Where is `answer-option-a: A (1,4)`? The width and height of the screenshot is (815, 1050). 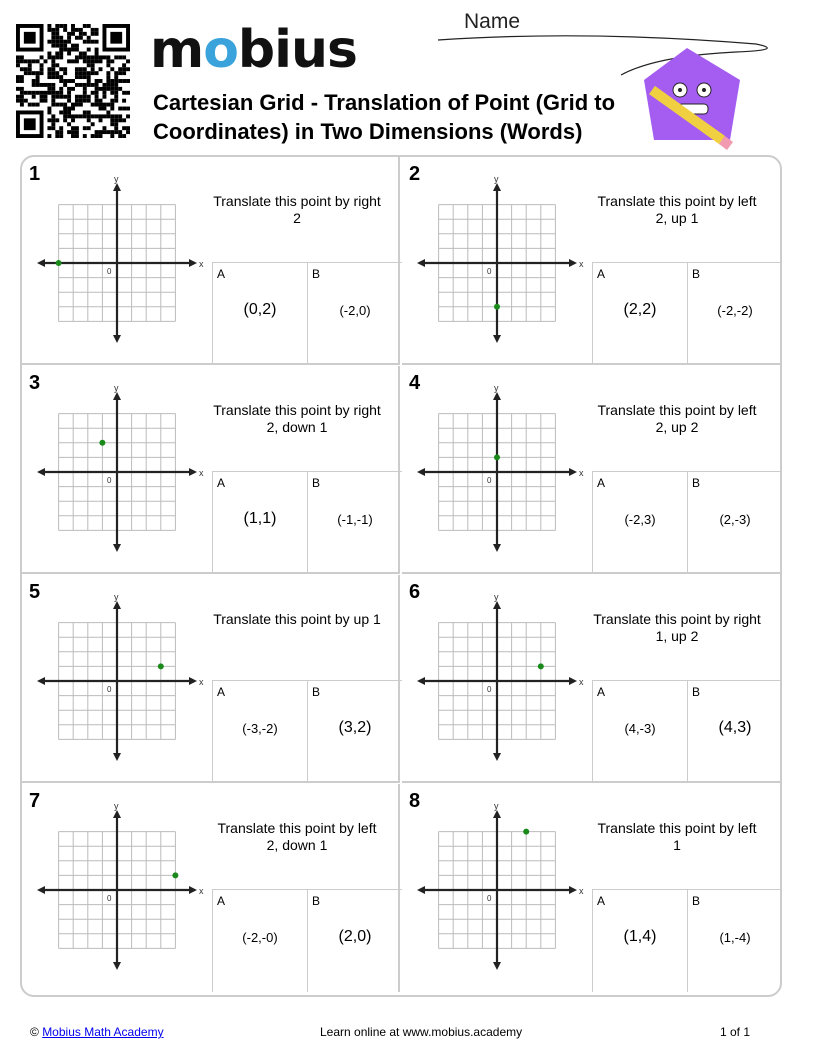 answer-option-a: A (1,4) is located at coordinates (639, 940).